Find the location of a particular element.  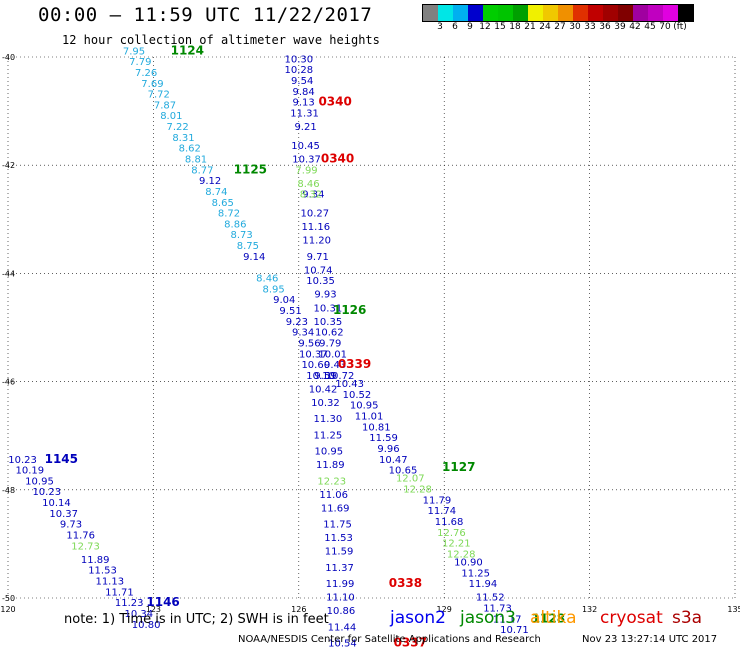

wave-height-value: 11.74 is located at coordinates (441, 511).